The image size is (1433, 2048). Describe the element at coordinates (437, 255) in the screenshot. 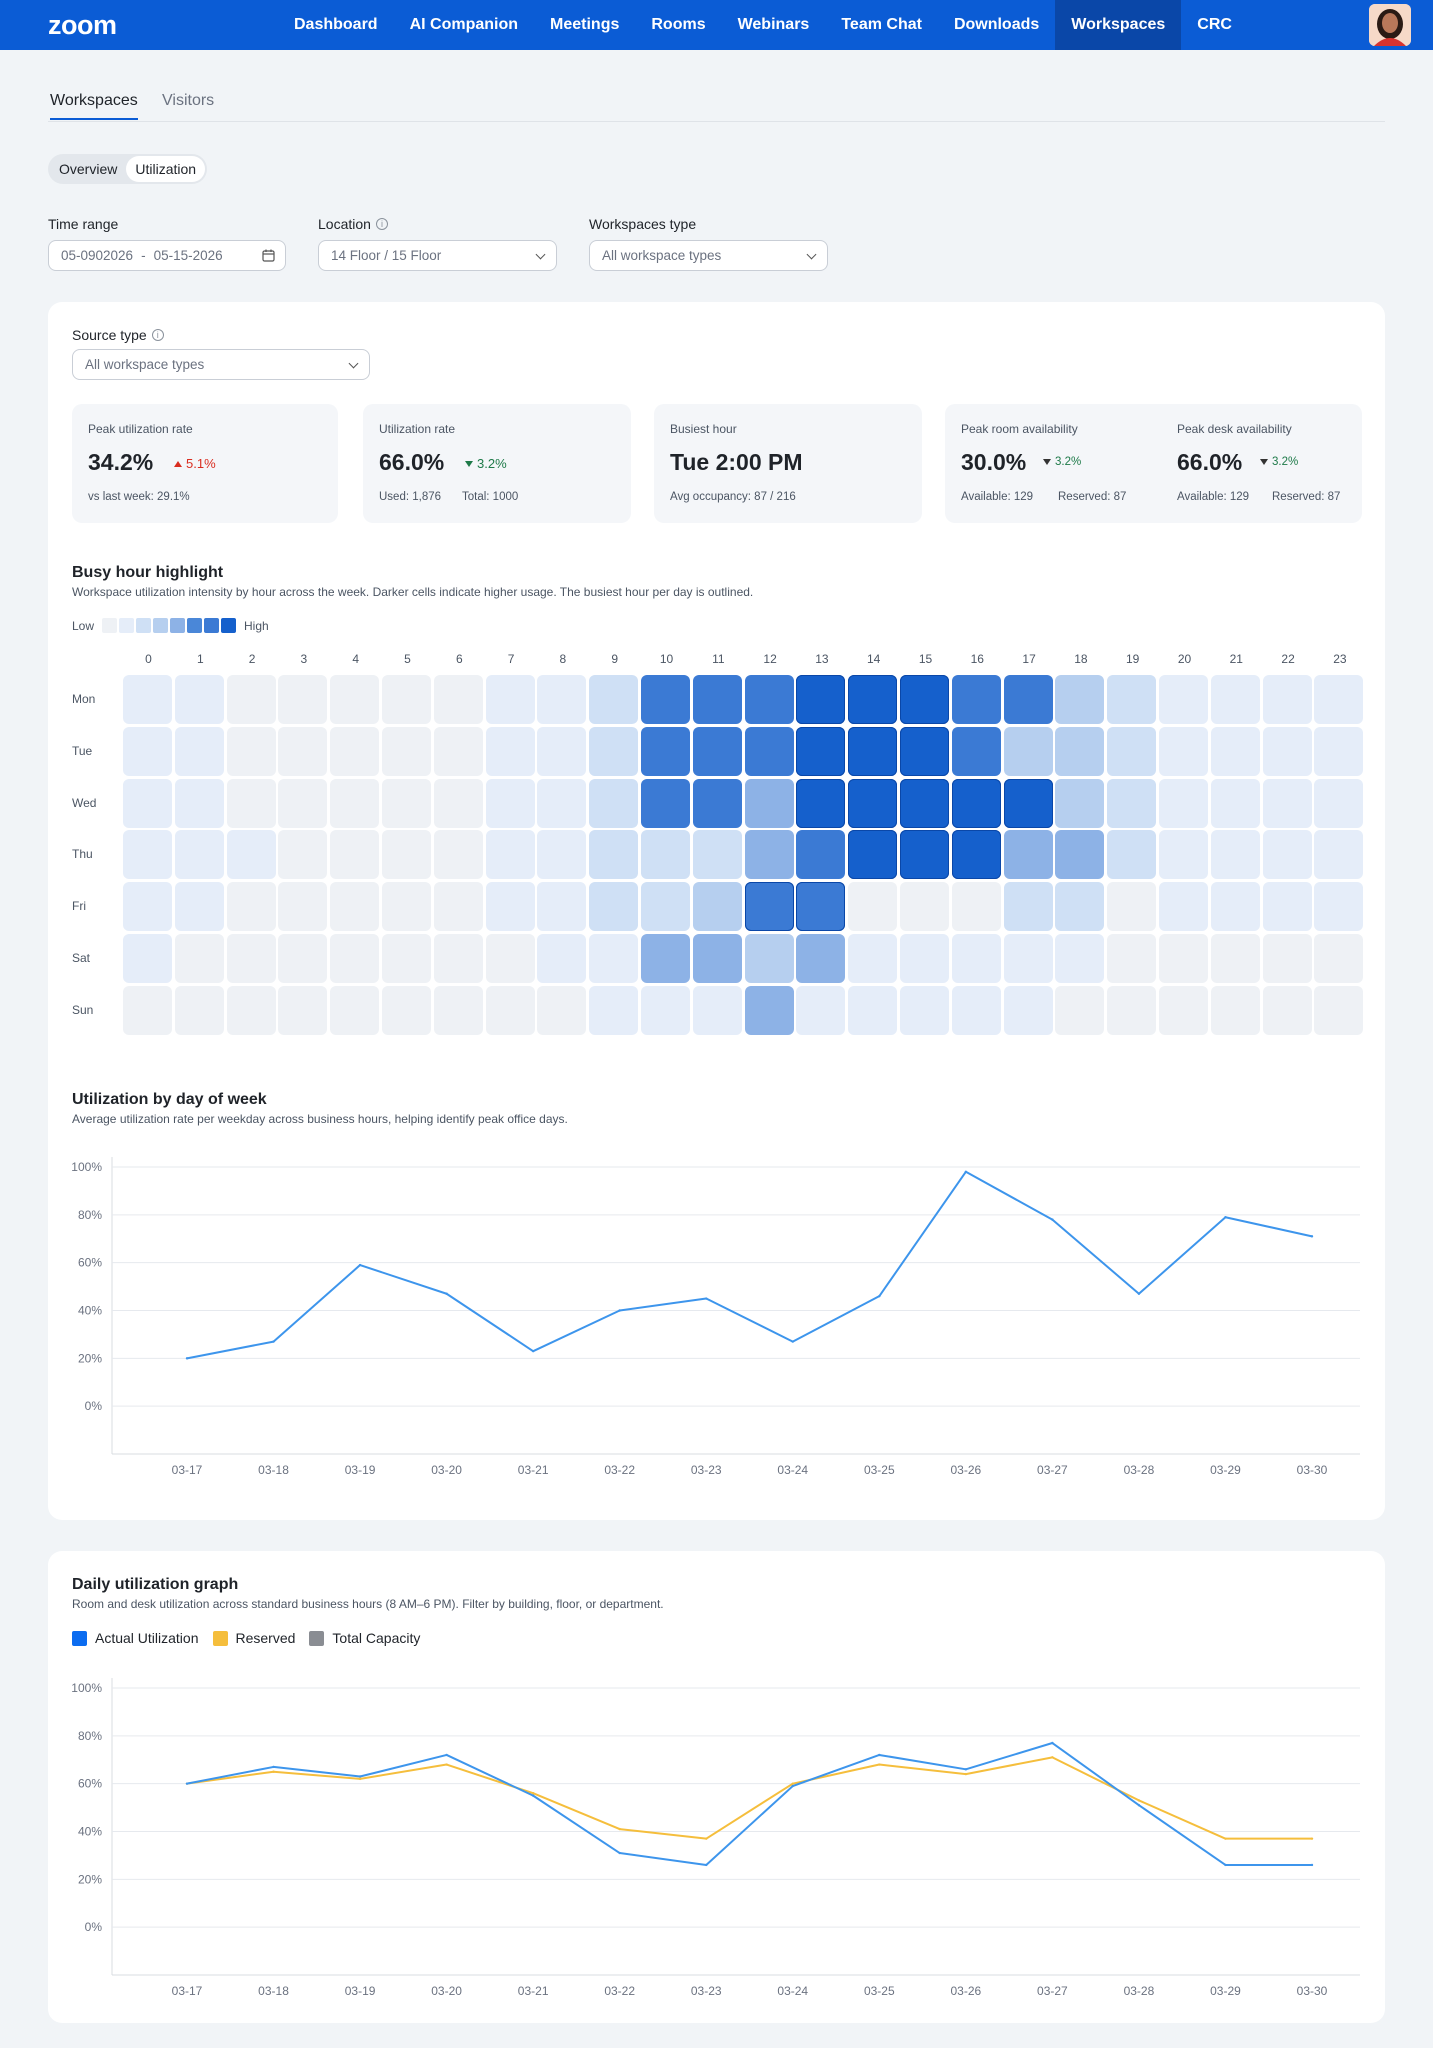

I see `location-select: 14 Floor / 15 Floor` at that location.